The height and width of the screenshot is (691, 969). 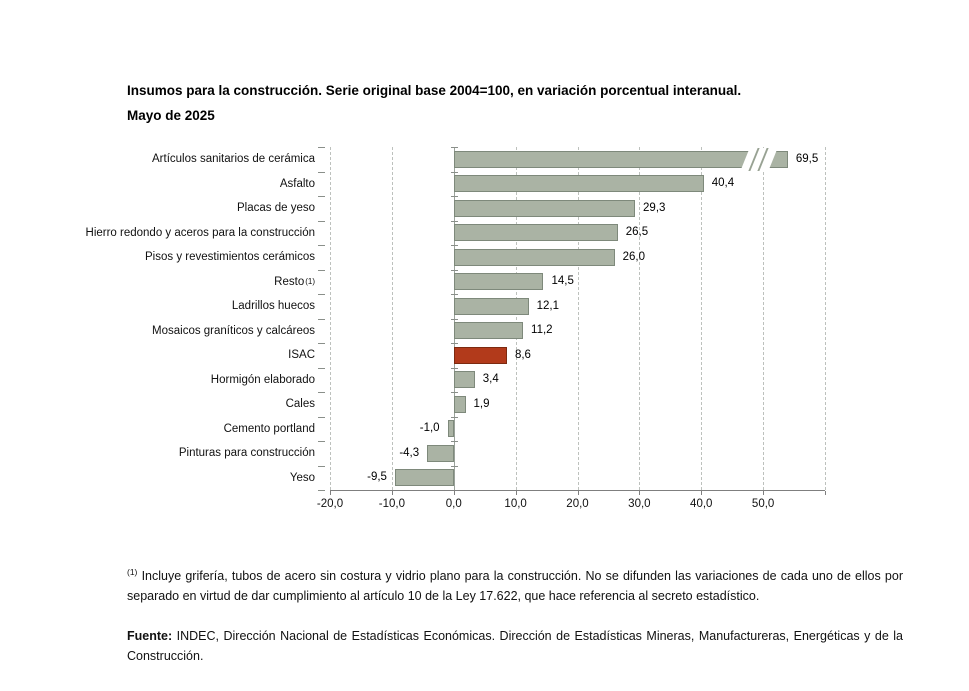 I want to click on category-label: Pisos y revestimientos cerámicos, so click(x=157, y=257).